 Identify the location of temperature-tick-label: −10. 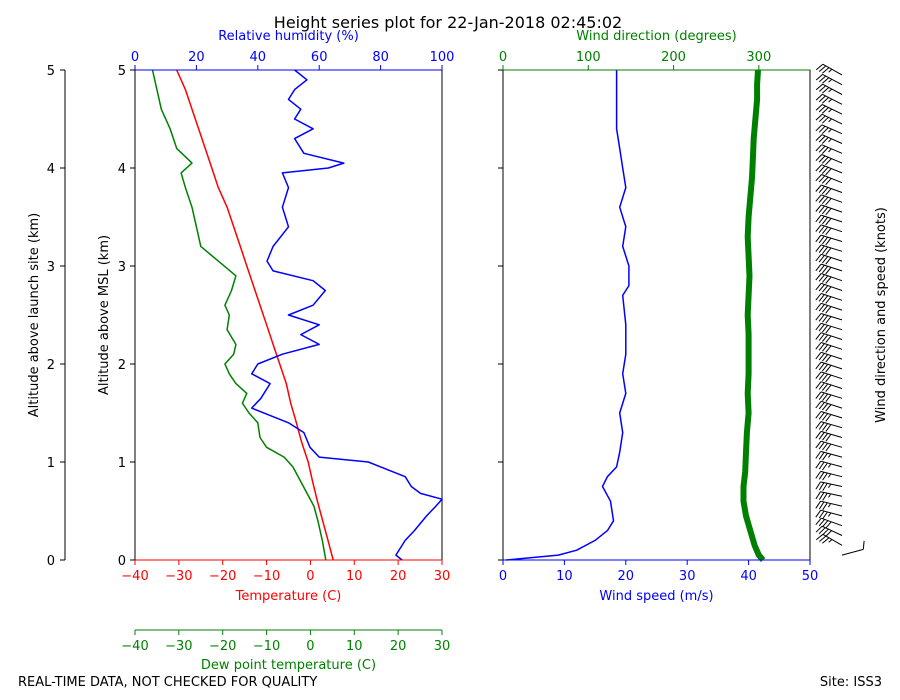
(266, 576).